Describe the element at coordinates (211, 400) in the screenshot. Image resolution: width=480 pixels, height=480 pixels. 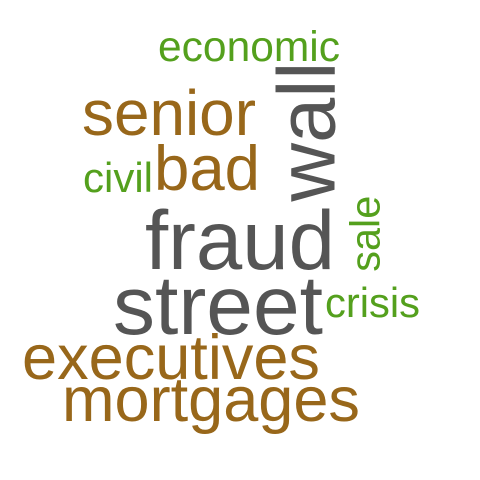
I see `word-mortgages: mortgages` at that location.